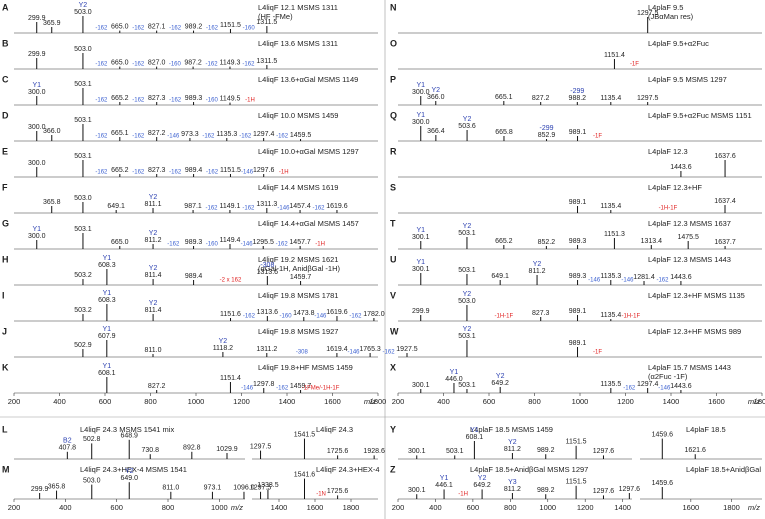  Describe the element at coordinates (678, 43) in the screenshot. I see `panel-title: L4plaF 9.5+α2Fuc` at that location.